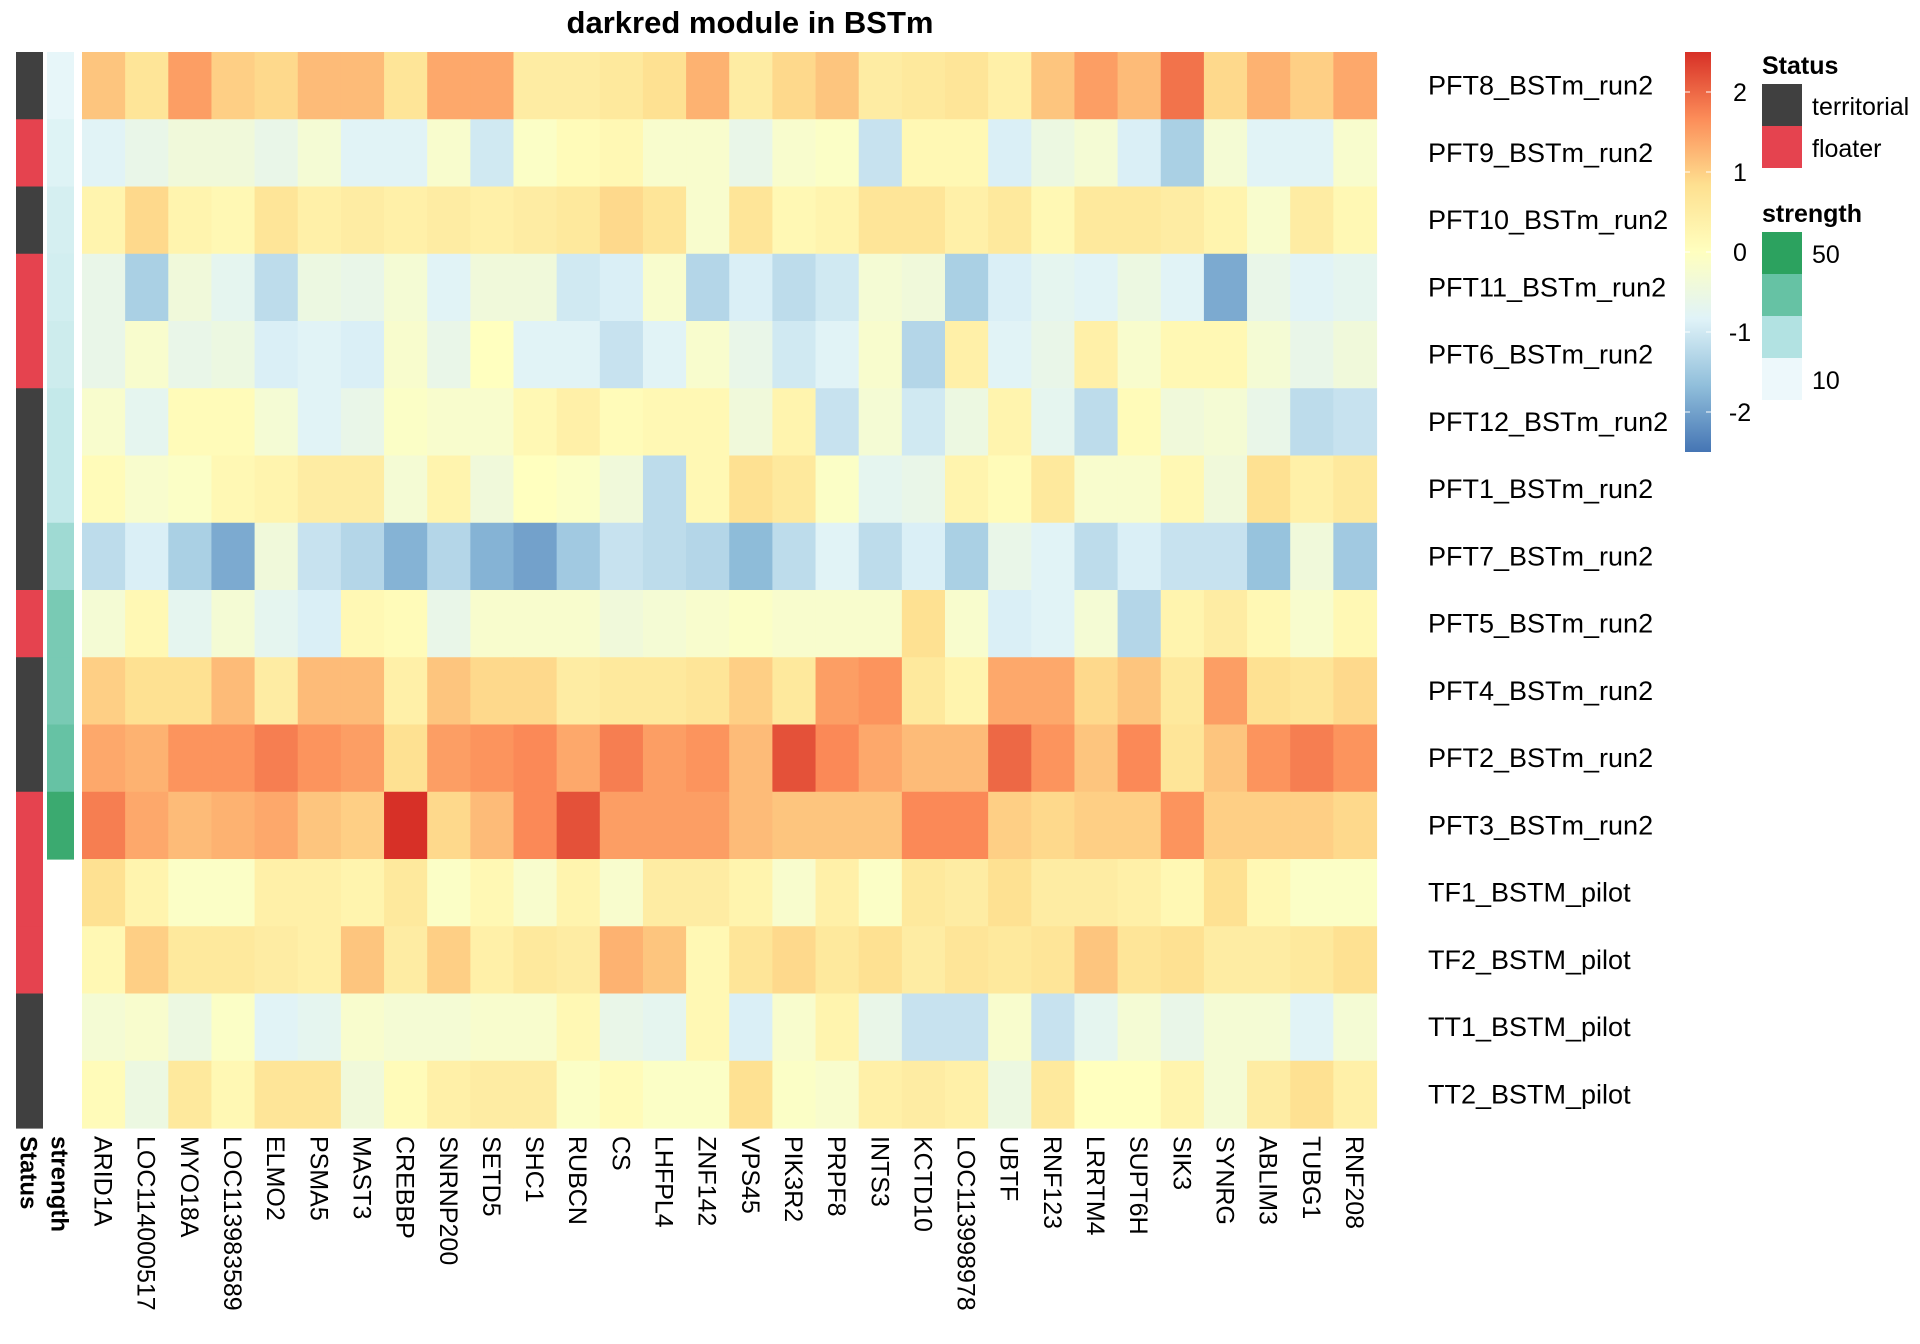  Describe the element at coordinates (233, 960) in the screenshot. I see `cell-tf2-bstm-pilot-loc113983589` at that location.